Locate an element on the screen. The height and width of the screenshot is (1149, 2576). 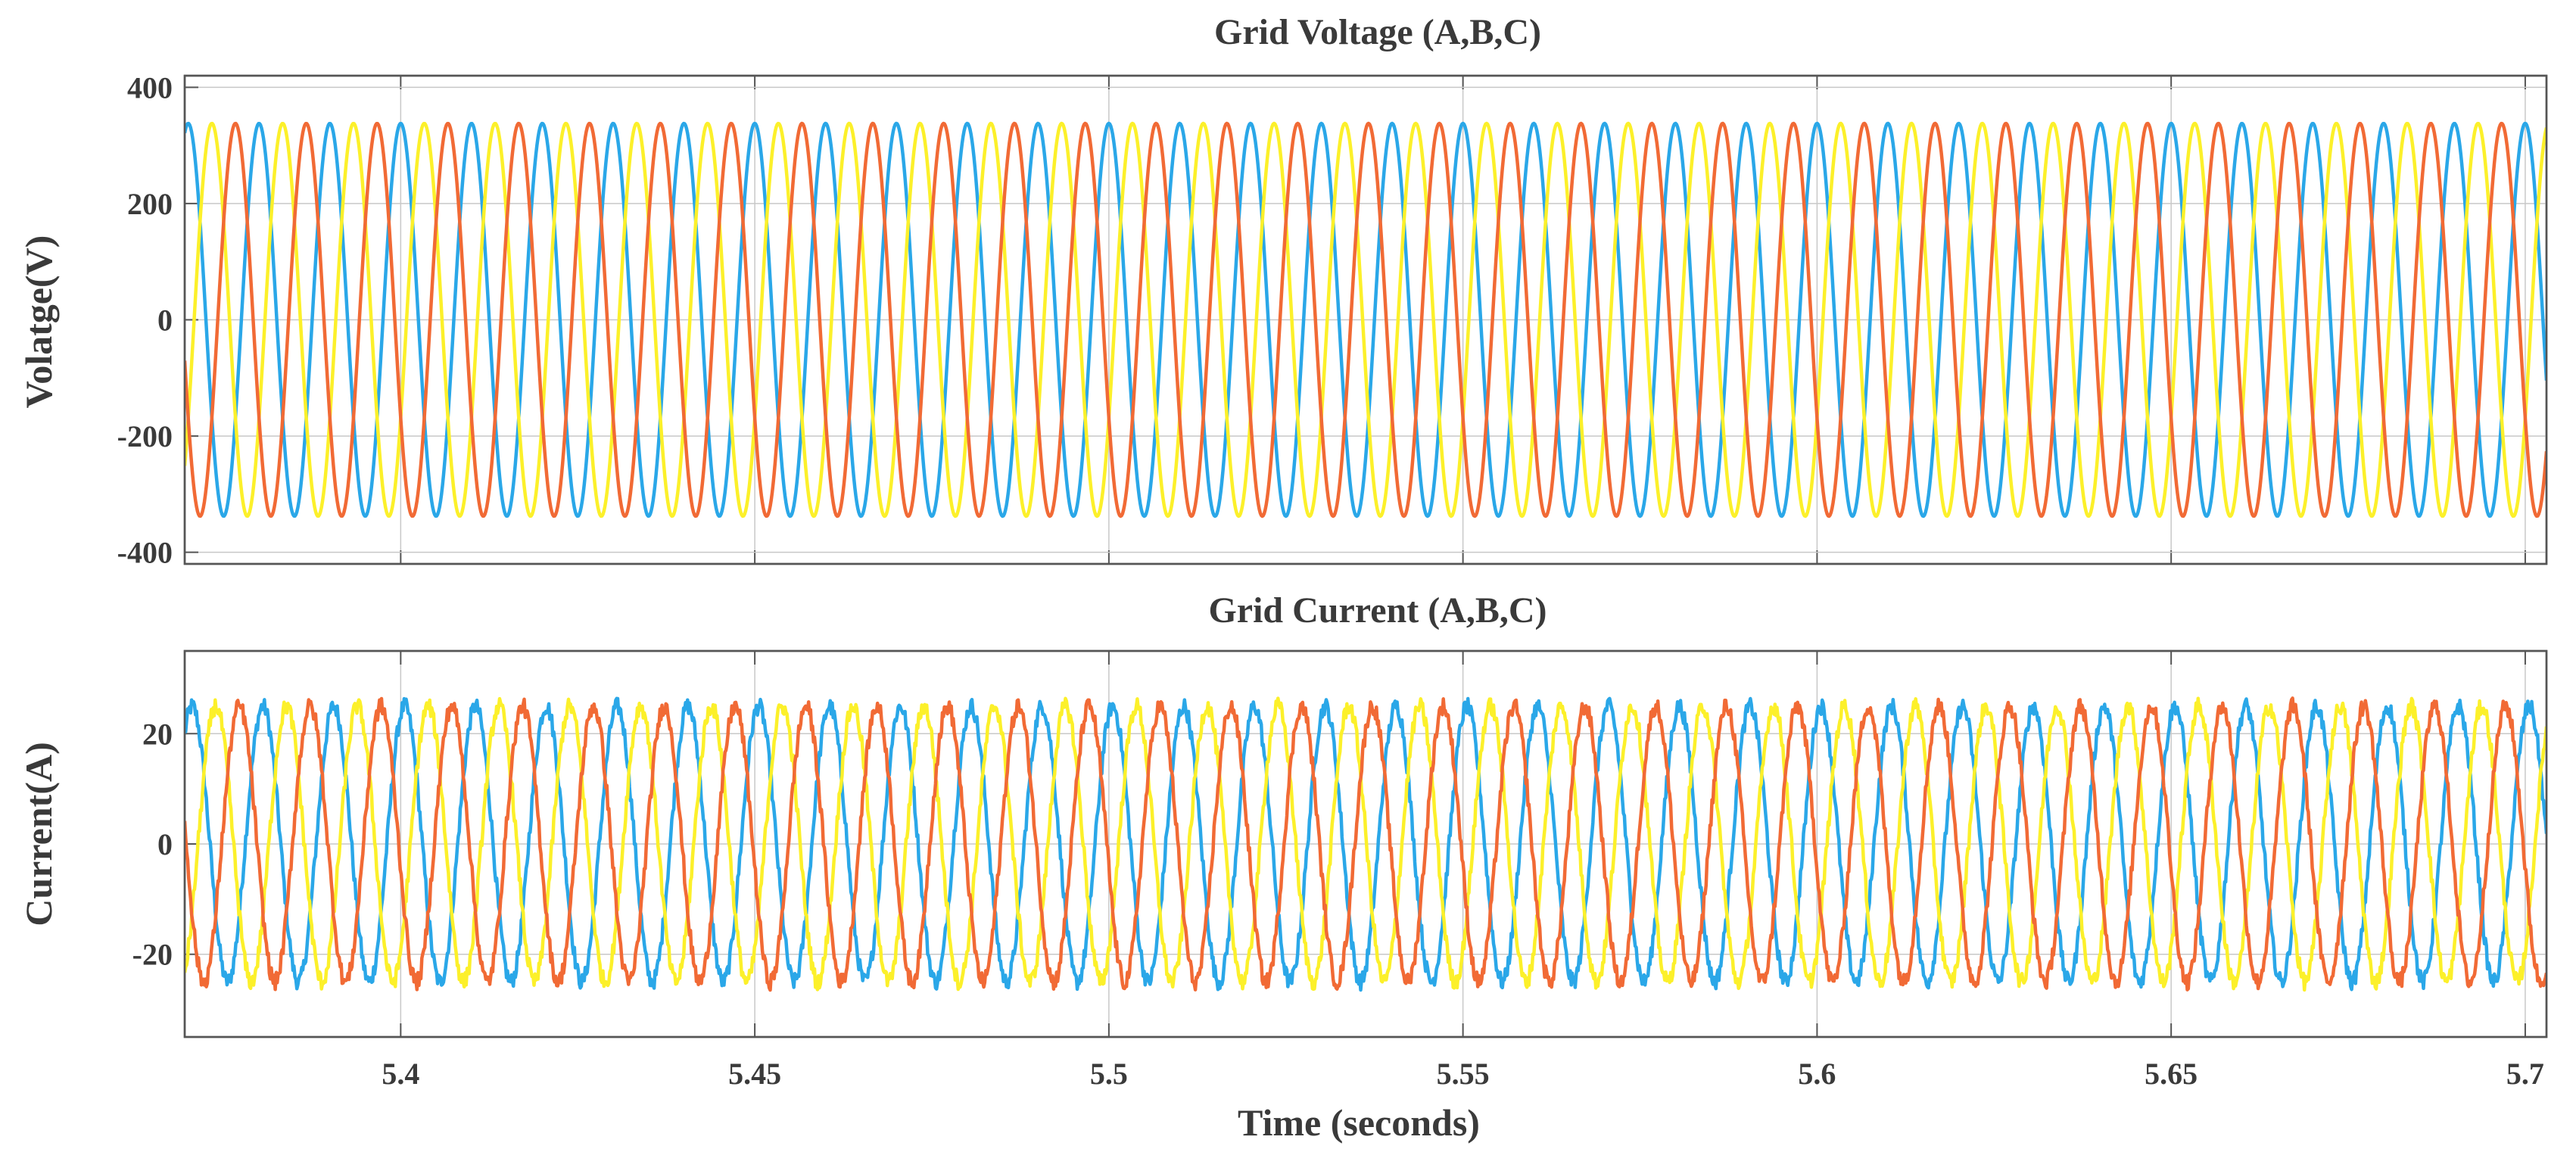
x-tick-label: 5.4 is located at coordinates (400, 1074).